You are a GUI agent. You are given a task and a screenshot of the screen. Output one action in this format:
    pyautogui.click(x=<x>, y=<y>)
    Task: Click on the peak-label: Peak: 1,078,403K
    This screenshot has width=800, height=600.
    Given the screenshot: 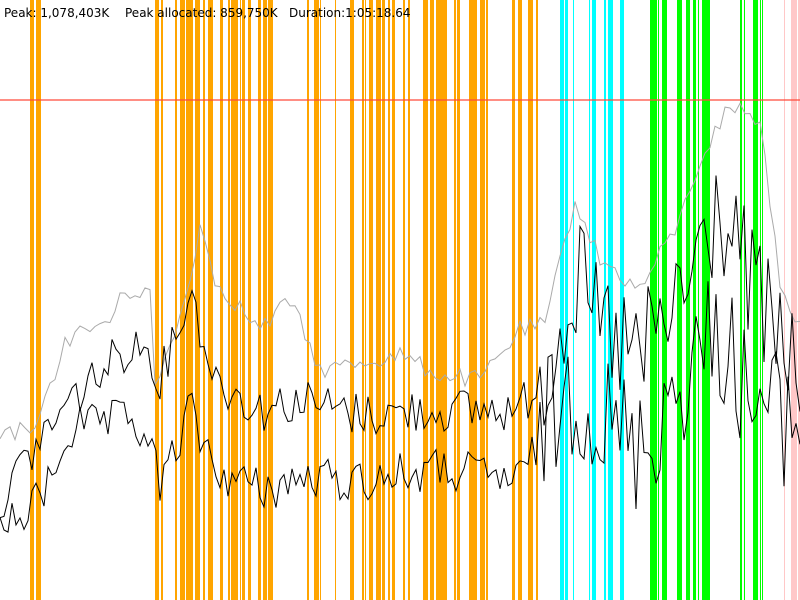 What is the action you would take?
    pyautogui.click(x=57, y=13)
    